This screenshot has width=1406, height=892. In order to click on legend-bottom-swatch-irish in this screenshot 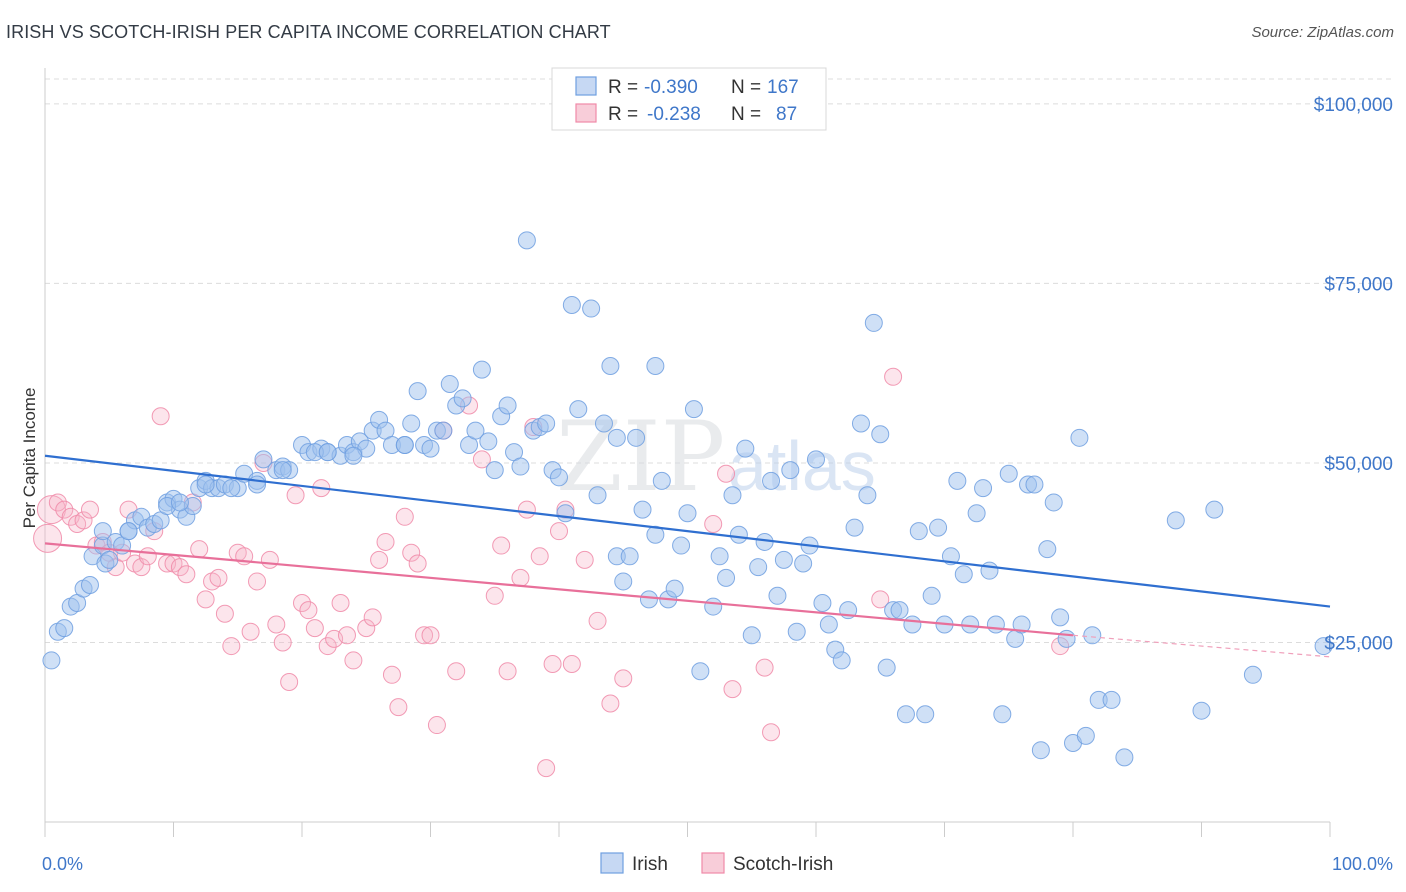, I will do `click(612, 863)`.